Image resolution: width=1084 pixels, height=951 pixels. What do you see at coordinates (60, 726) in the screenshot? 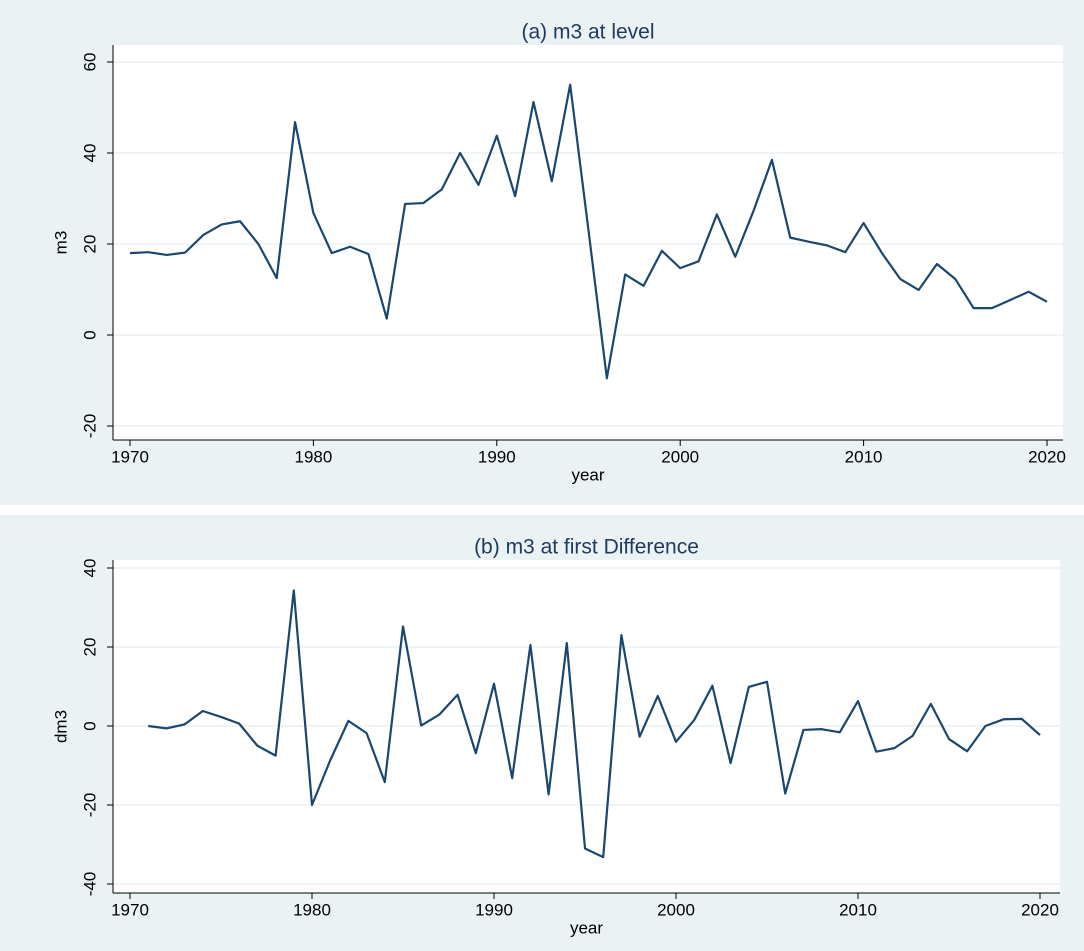
I see `y-axis-label: dm3` at bounding box center [60, 726].